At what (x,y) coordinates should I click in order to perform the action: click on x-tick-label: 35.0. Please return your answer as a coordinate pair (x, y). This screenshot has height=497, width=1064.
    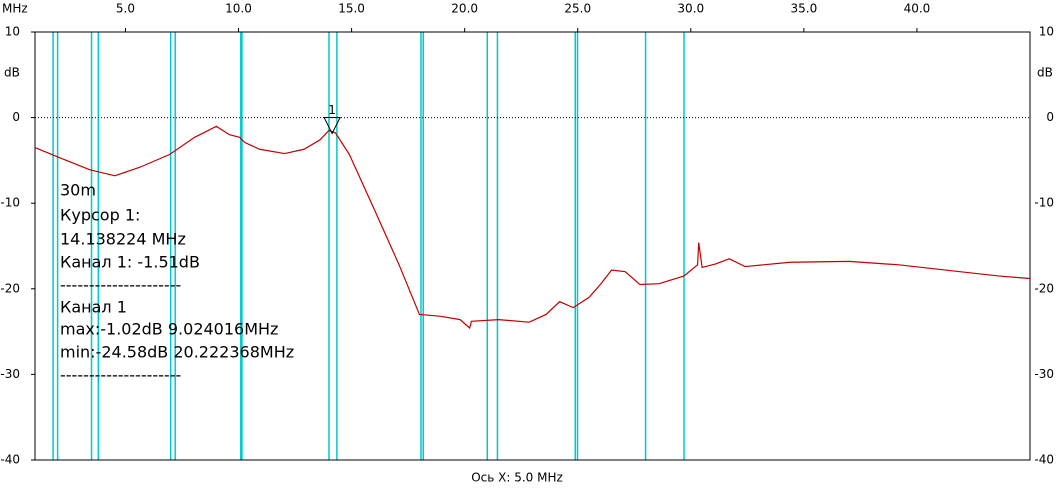
    Looking at the image, I should click on (804, 9).